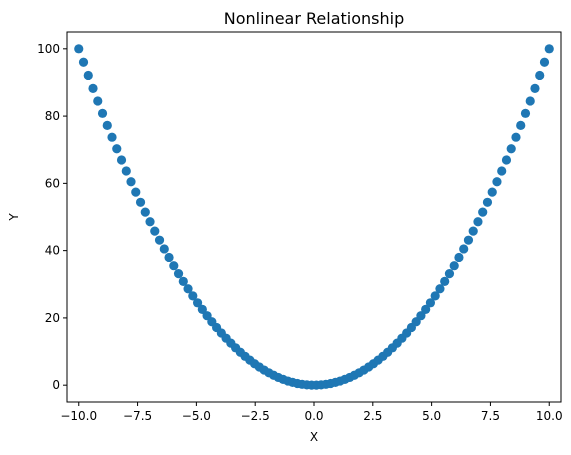 The height and width of the screenshot is (455, 571). I want to click on x-tick-label: 0.0, so click(313, 416).